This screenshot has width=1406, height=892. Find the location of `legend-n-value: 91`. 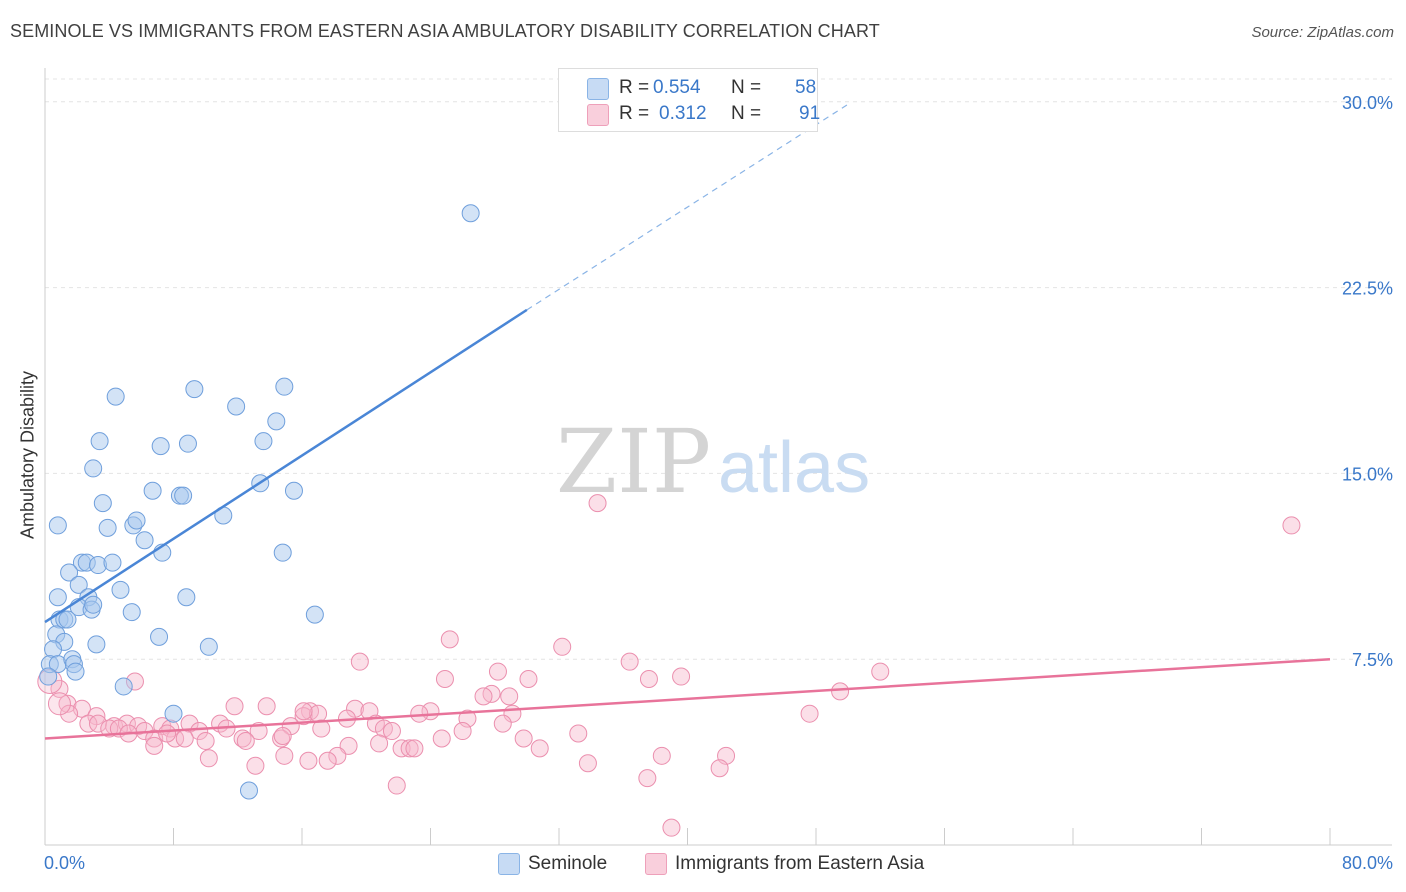

legend-n-value: 91 is located at coordinates (810, 113).